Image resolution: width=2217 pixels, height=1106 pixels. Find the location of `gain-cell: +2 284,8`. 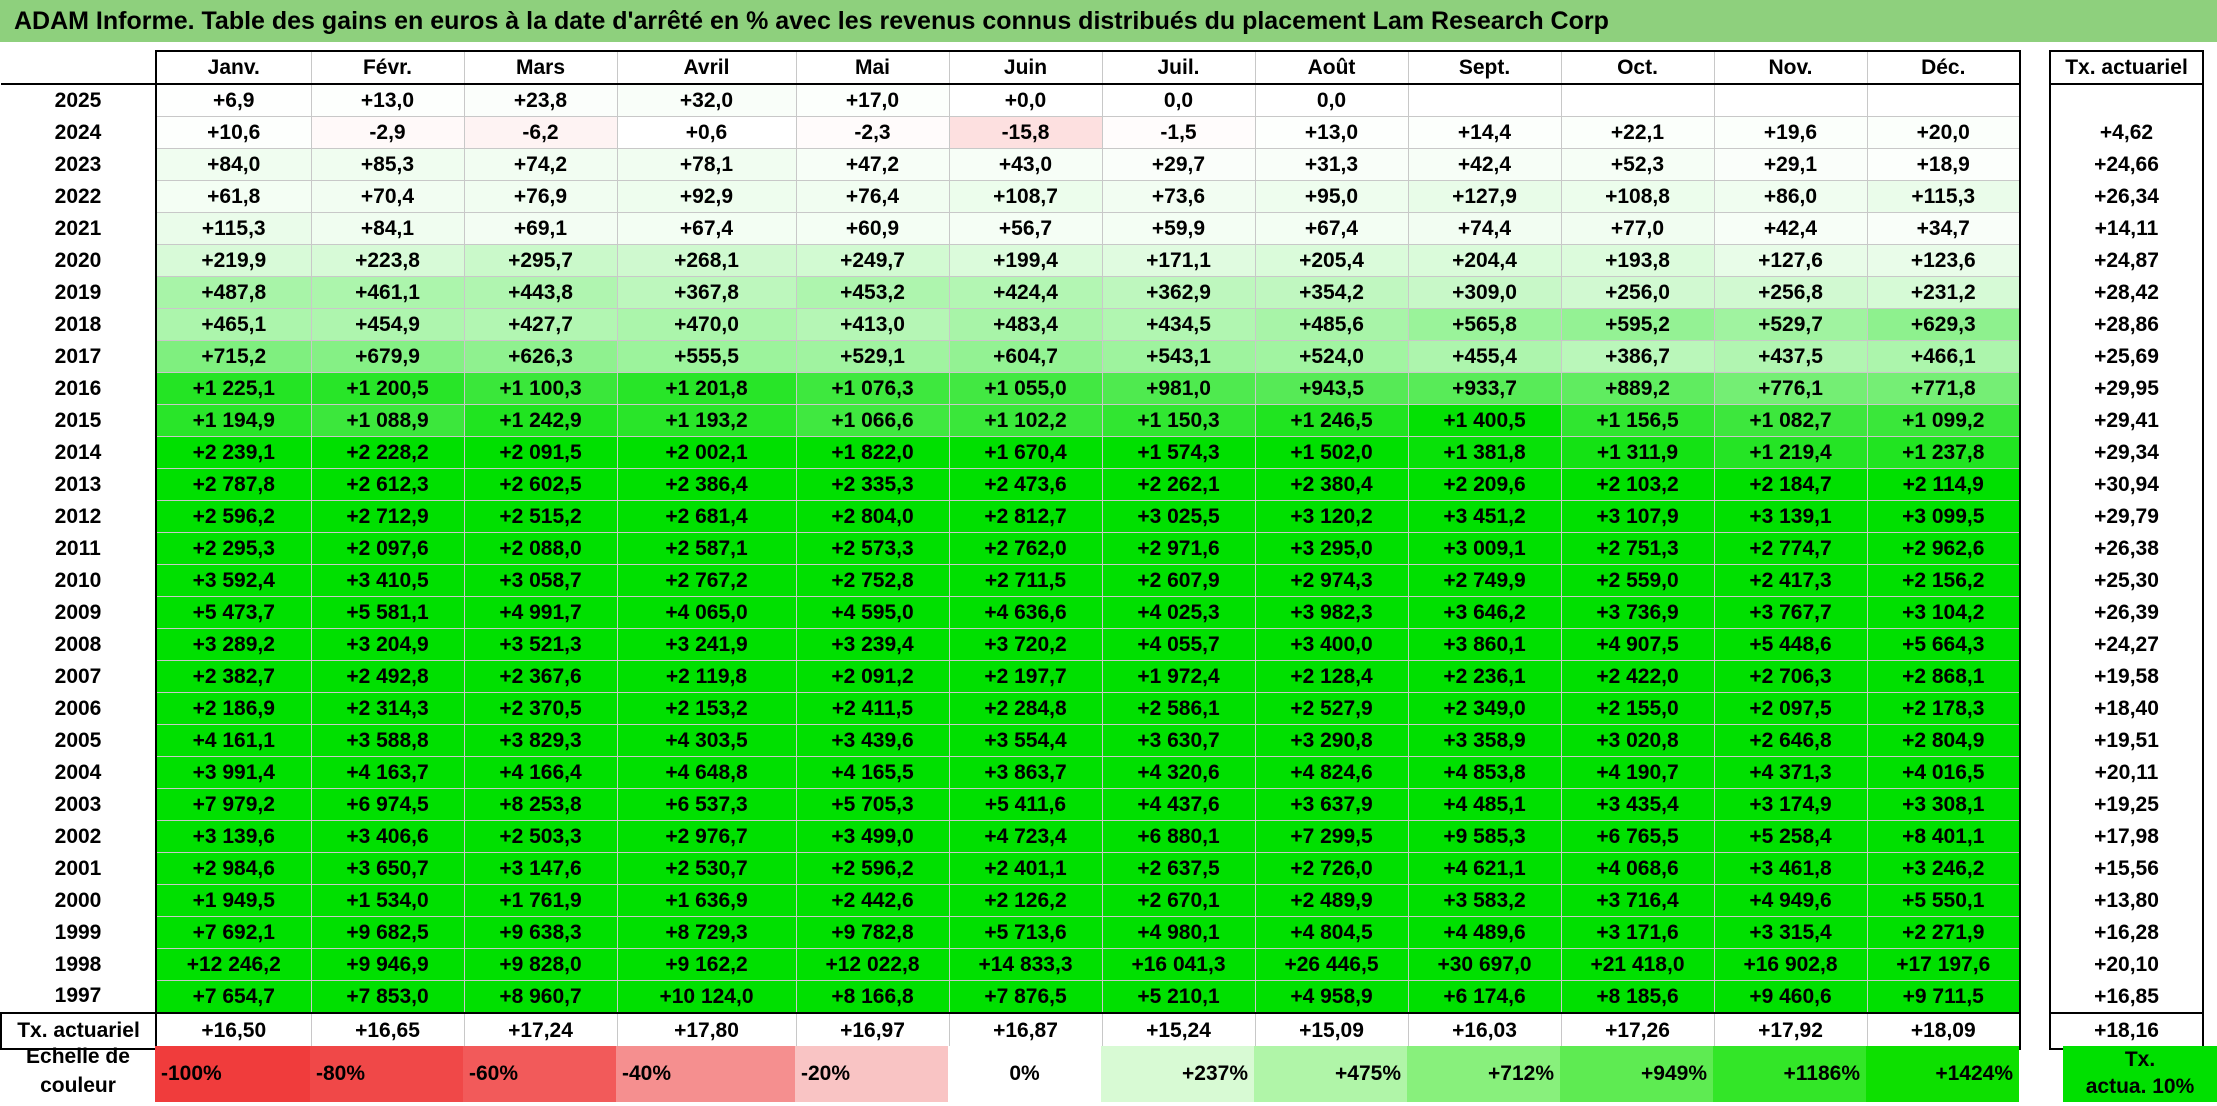

gain-cell: +2 284,8 is located at coordinates (1025, 708).